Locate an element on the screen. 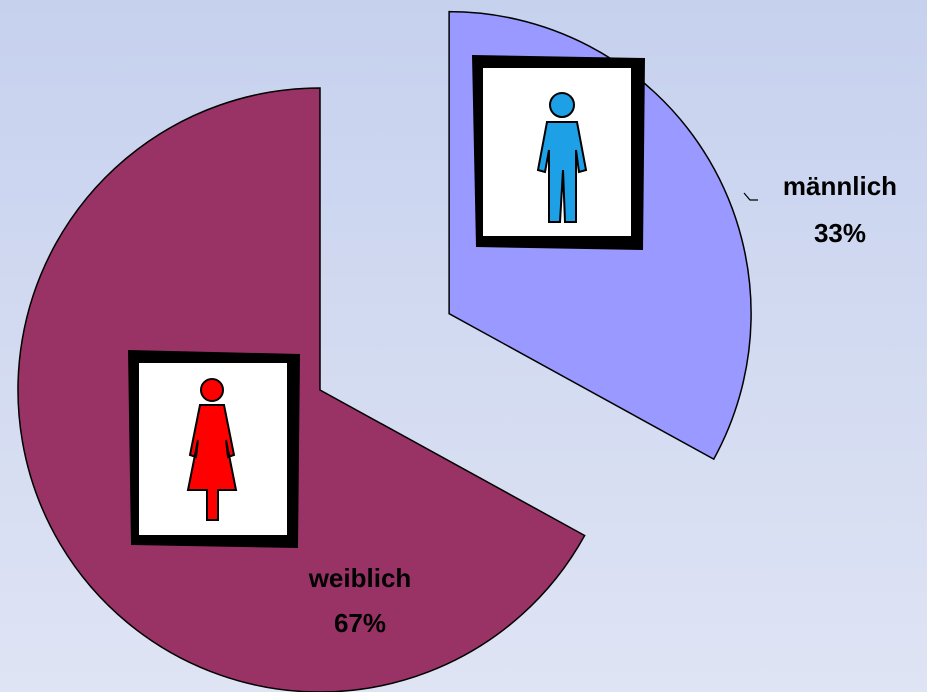  female-icon is located at coordinates (214, 449).